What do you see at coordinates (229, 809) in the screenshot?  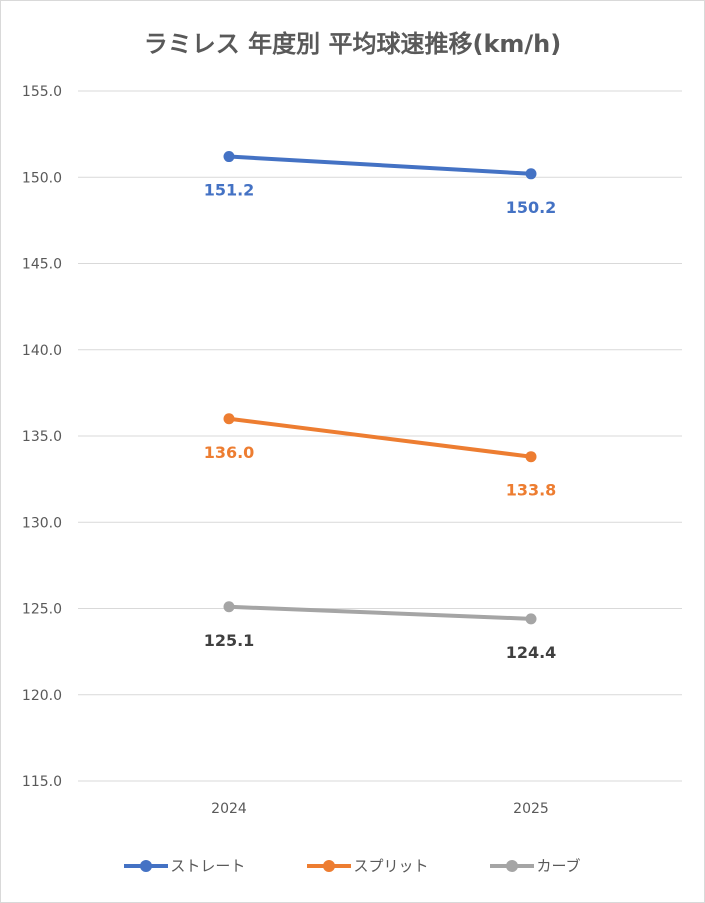 I see `x-tick-label: 2024` at bounding box center [229, 809].